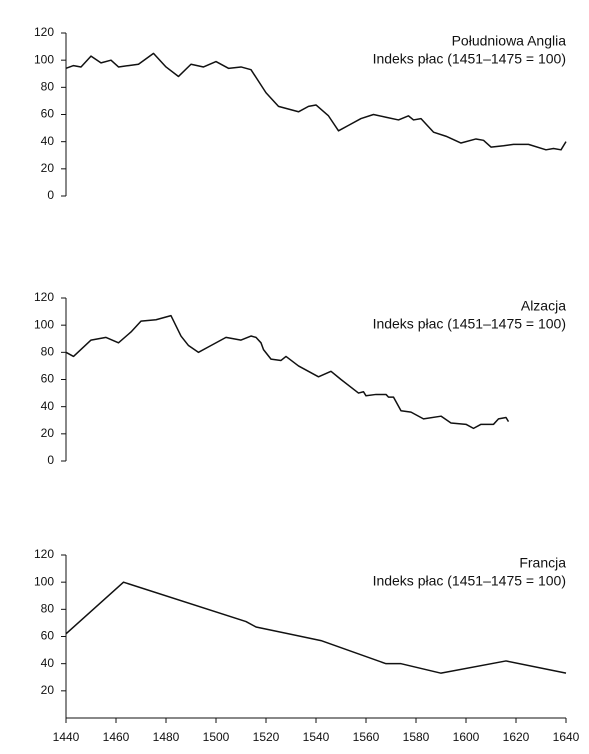 The height and width of the screenshot is (754, 589). I want to click on x-tick-label: 1500, so click(216, 737).